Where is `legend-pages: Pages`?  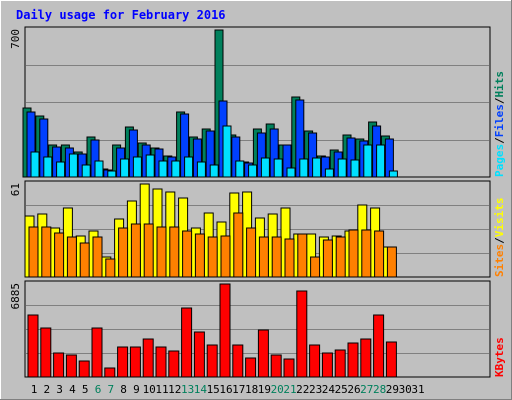 legend-pages: Pages is located at coordinates (499, 160).